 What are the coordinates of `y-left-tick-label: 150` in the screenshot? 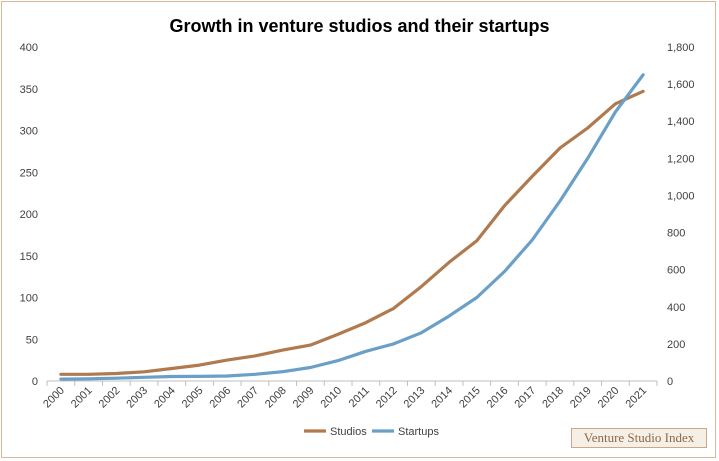 It's located at (29, 257).